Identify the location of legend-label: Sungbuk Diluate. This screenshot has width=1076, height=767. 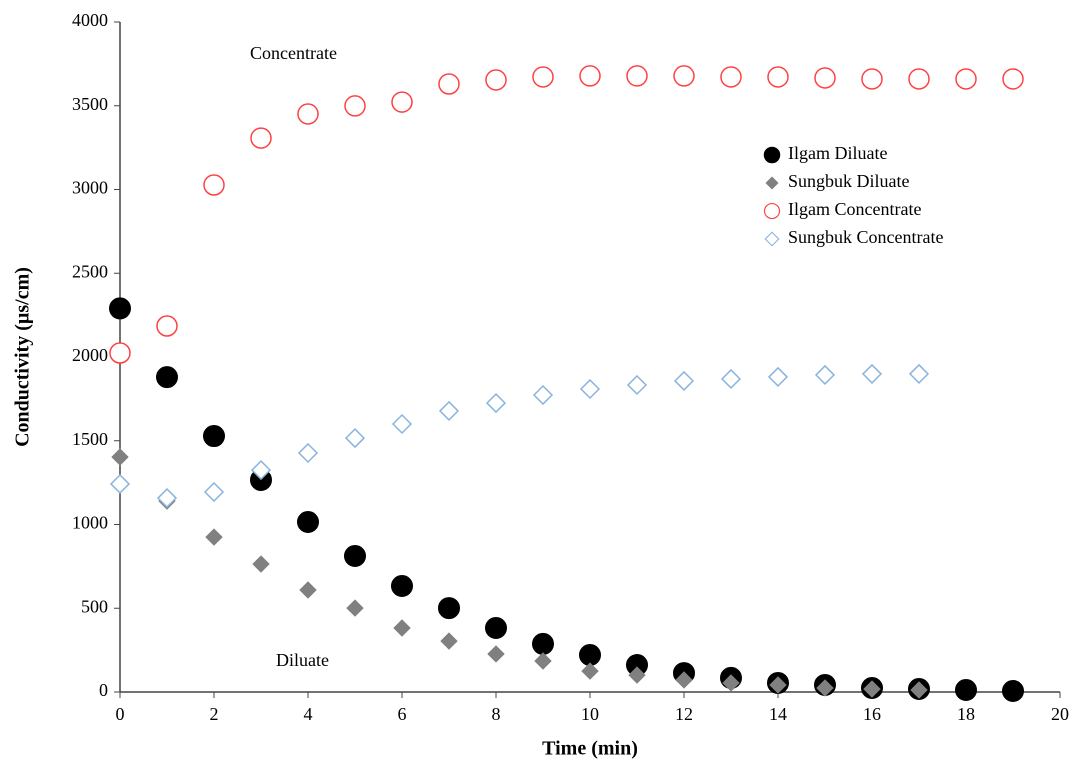
(849, 181).